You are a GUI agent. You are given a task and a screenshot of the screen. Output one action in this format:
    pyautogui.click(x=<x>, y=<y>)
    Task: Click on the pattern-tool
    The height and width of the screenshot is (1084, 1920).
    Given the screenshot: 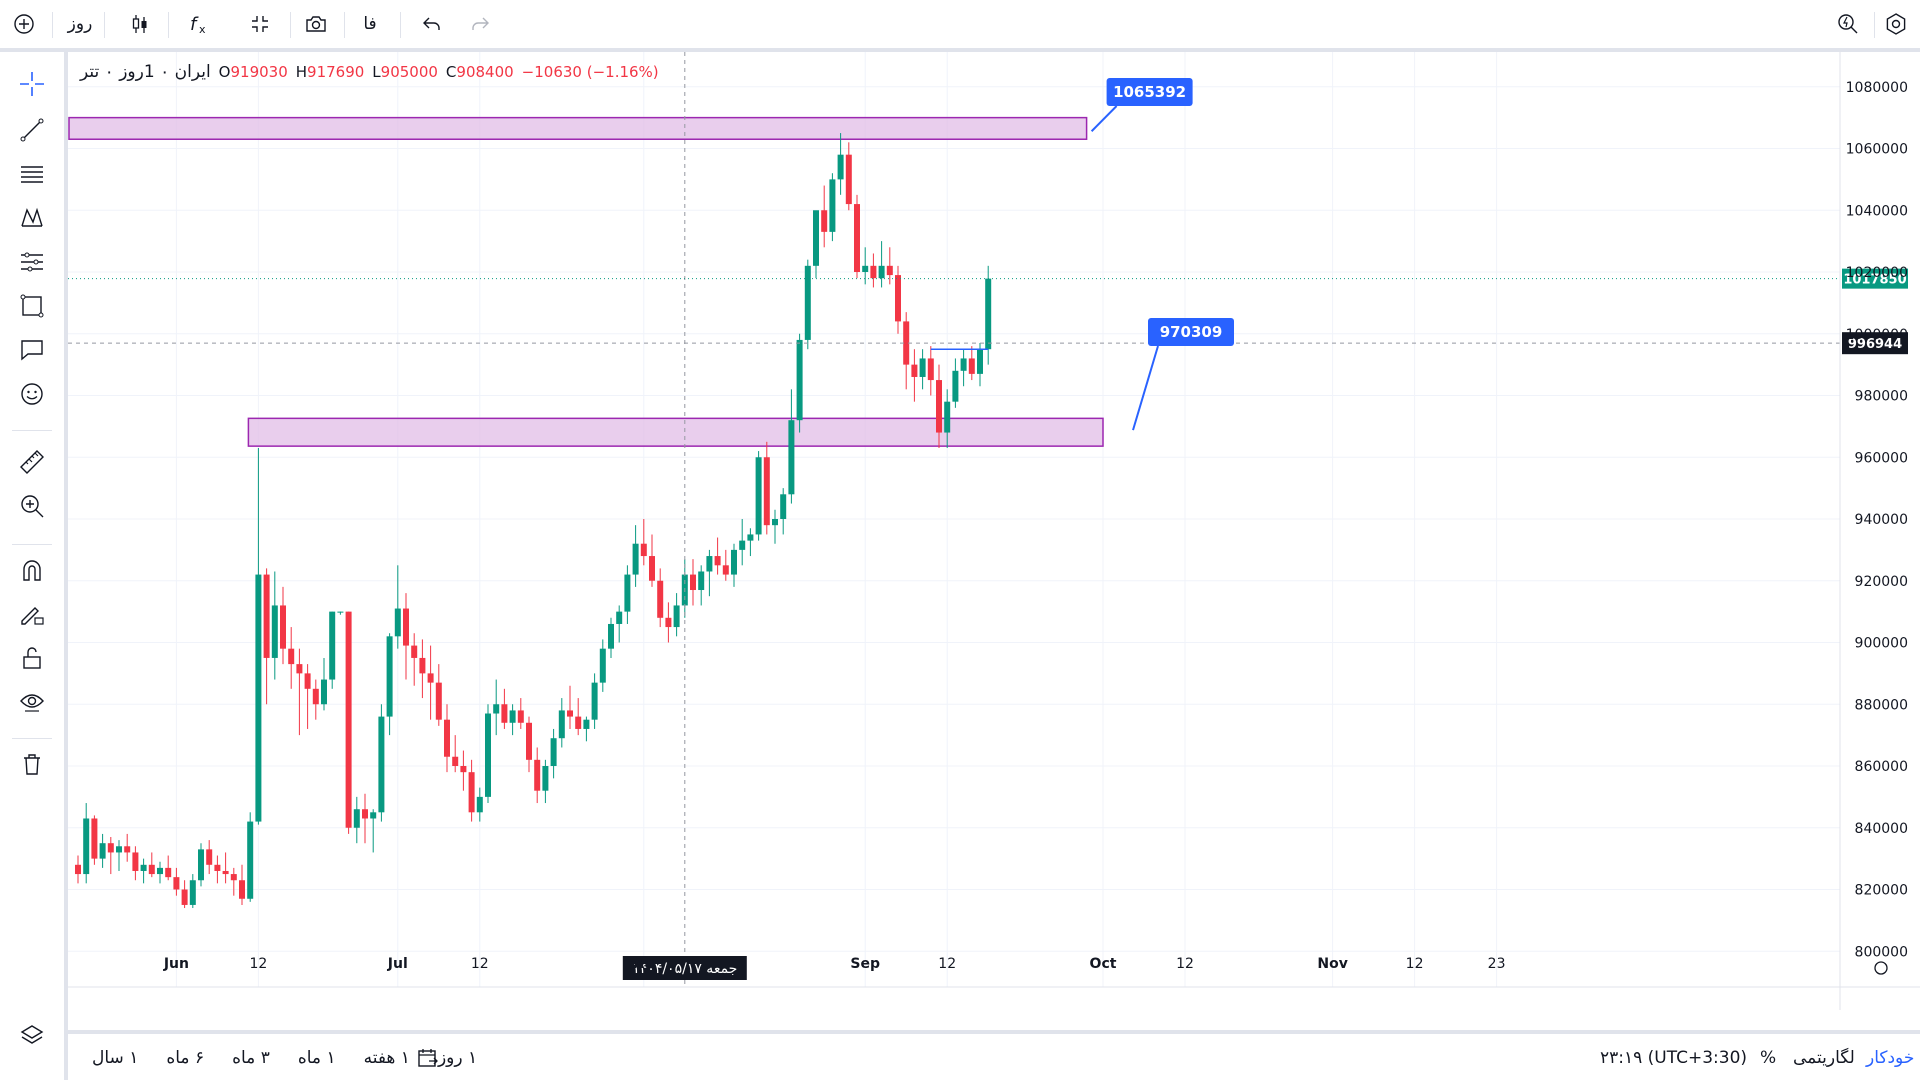 What is the action you would take?
    pyautogui.click(x=32, y=218)
    